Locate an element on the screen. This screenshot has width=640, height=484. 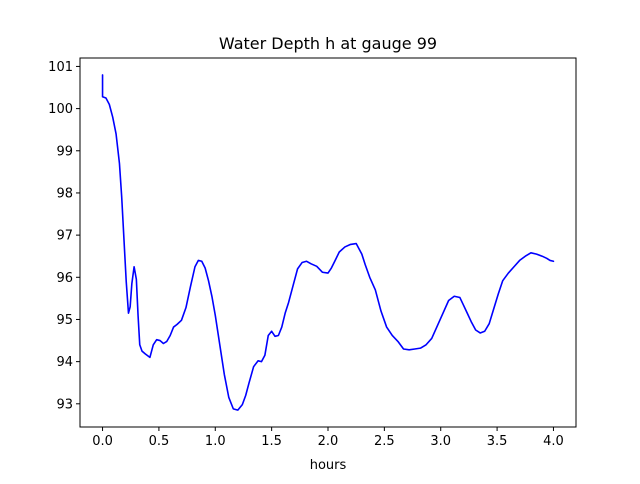
x-tick-label: 0.0 is located at coordinates (102, 441).